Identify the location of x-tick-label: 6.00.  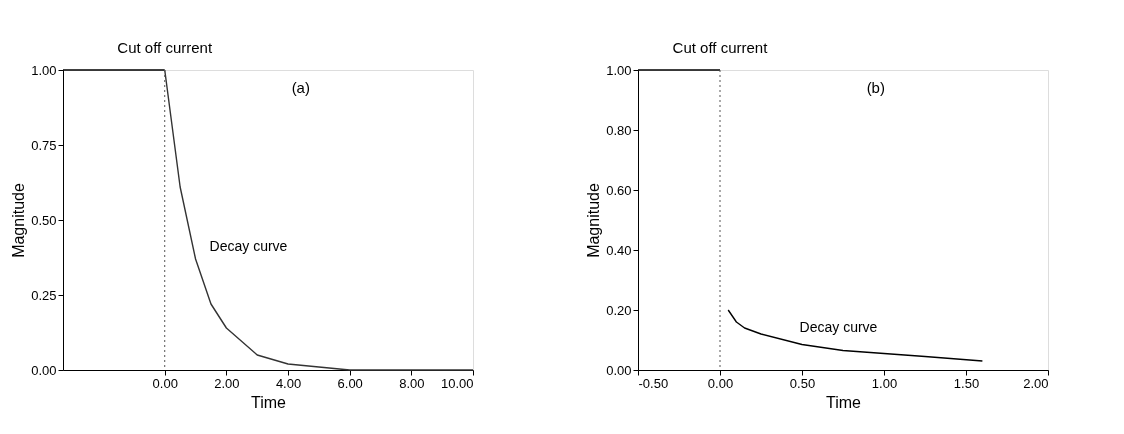
(350, 383).